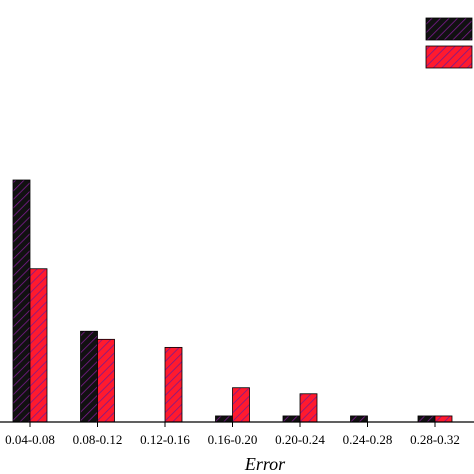  Describe the element at coordinates (435, 439) in the screenshot. I see `x-tick-label: 0.28-0.32` at that location.